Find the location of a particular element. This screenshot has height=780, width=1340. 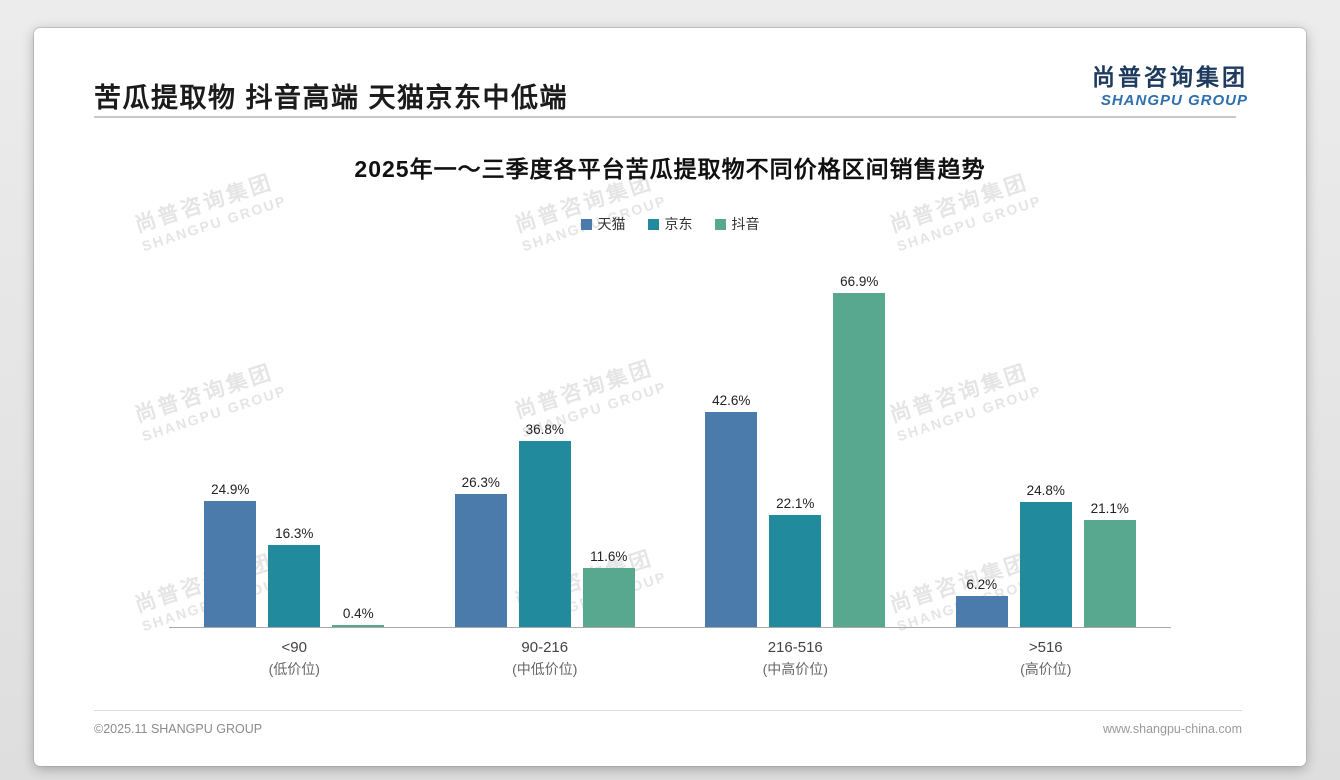

bar-value-label: 22.1% is located at coordinates (795, 503).